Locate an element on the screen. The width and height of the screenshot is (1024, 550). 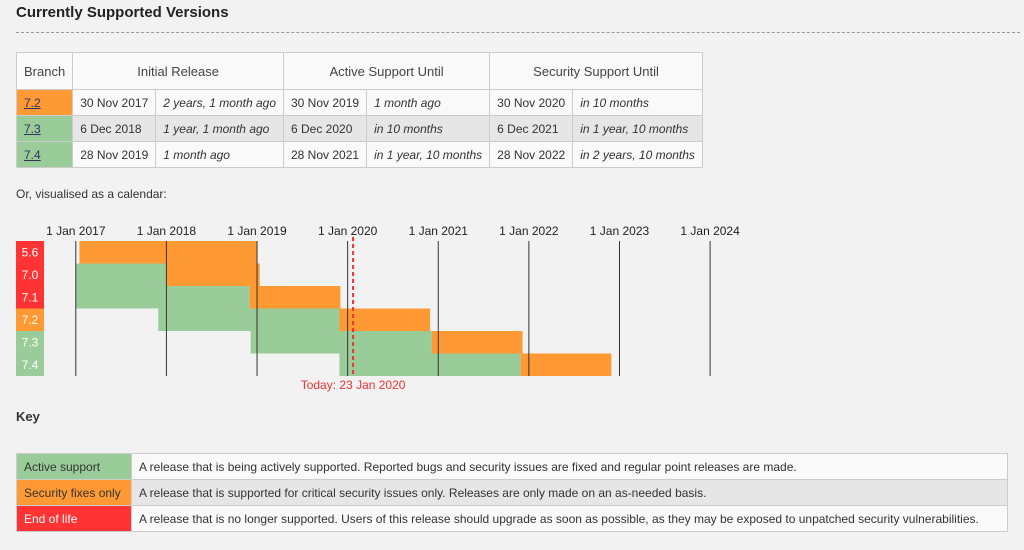
year-label: 1 Jan 2023 is located at coordinates (620, 231).